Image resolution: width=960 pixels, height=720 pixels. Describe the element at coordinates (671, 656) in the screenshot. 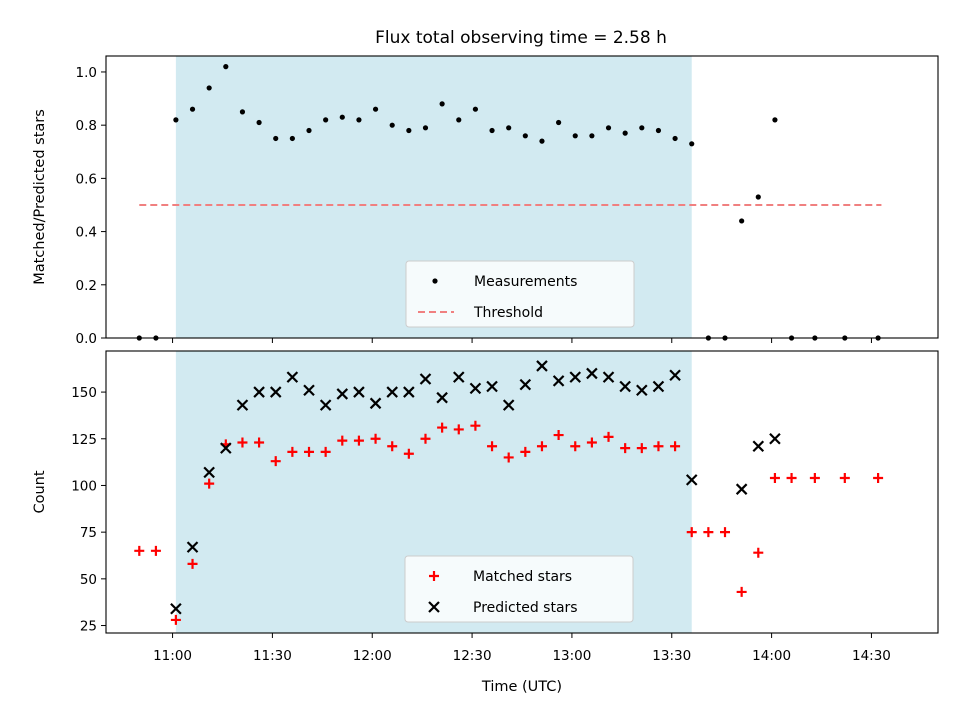

I see `x-tick-label: 13:30` at that location.